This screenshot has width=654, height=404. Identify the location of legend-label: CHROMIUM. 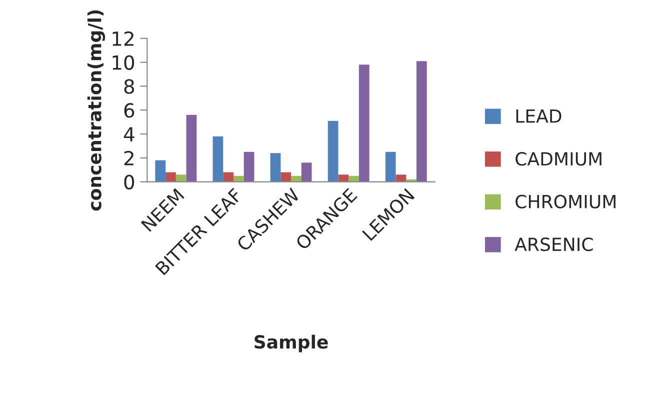
(566, 201).